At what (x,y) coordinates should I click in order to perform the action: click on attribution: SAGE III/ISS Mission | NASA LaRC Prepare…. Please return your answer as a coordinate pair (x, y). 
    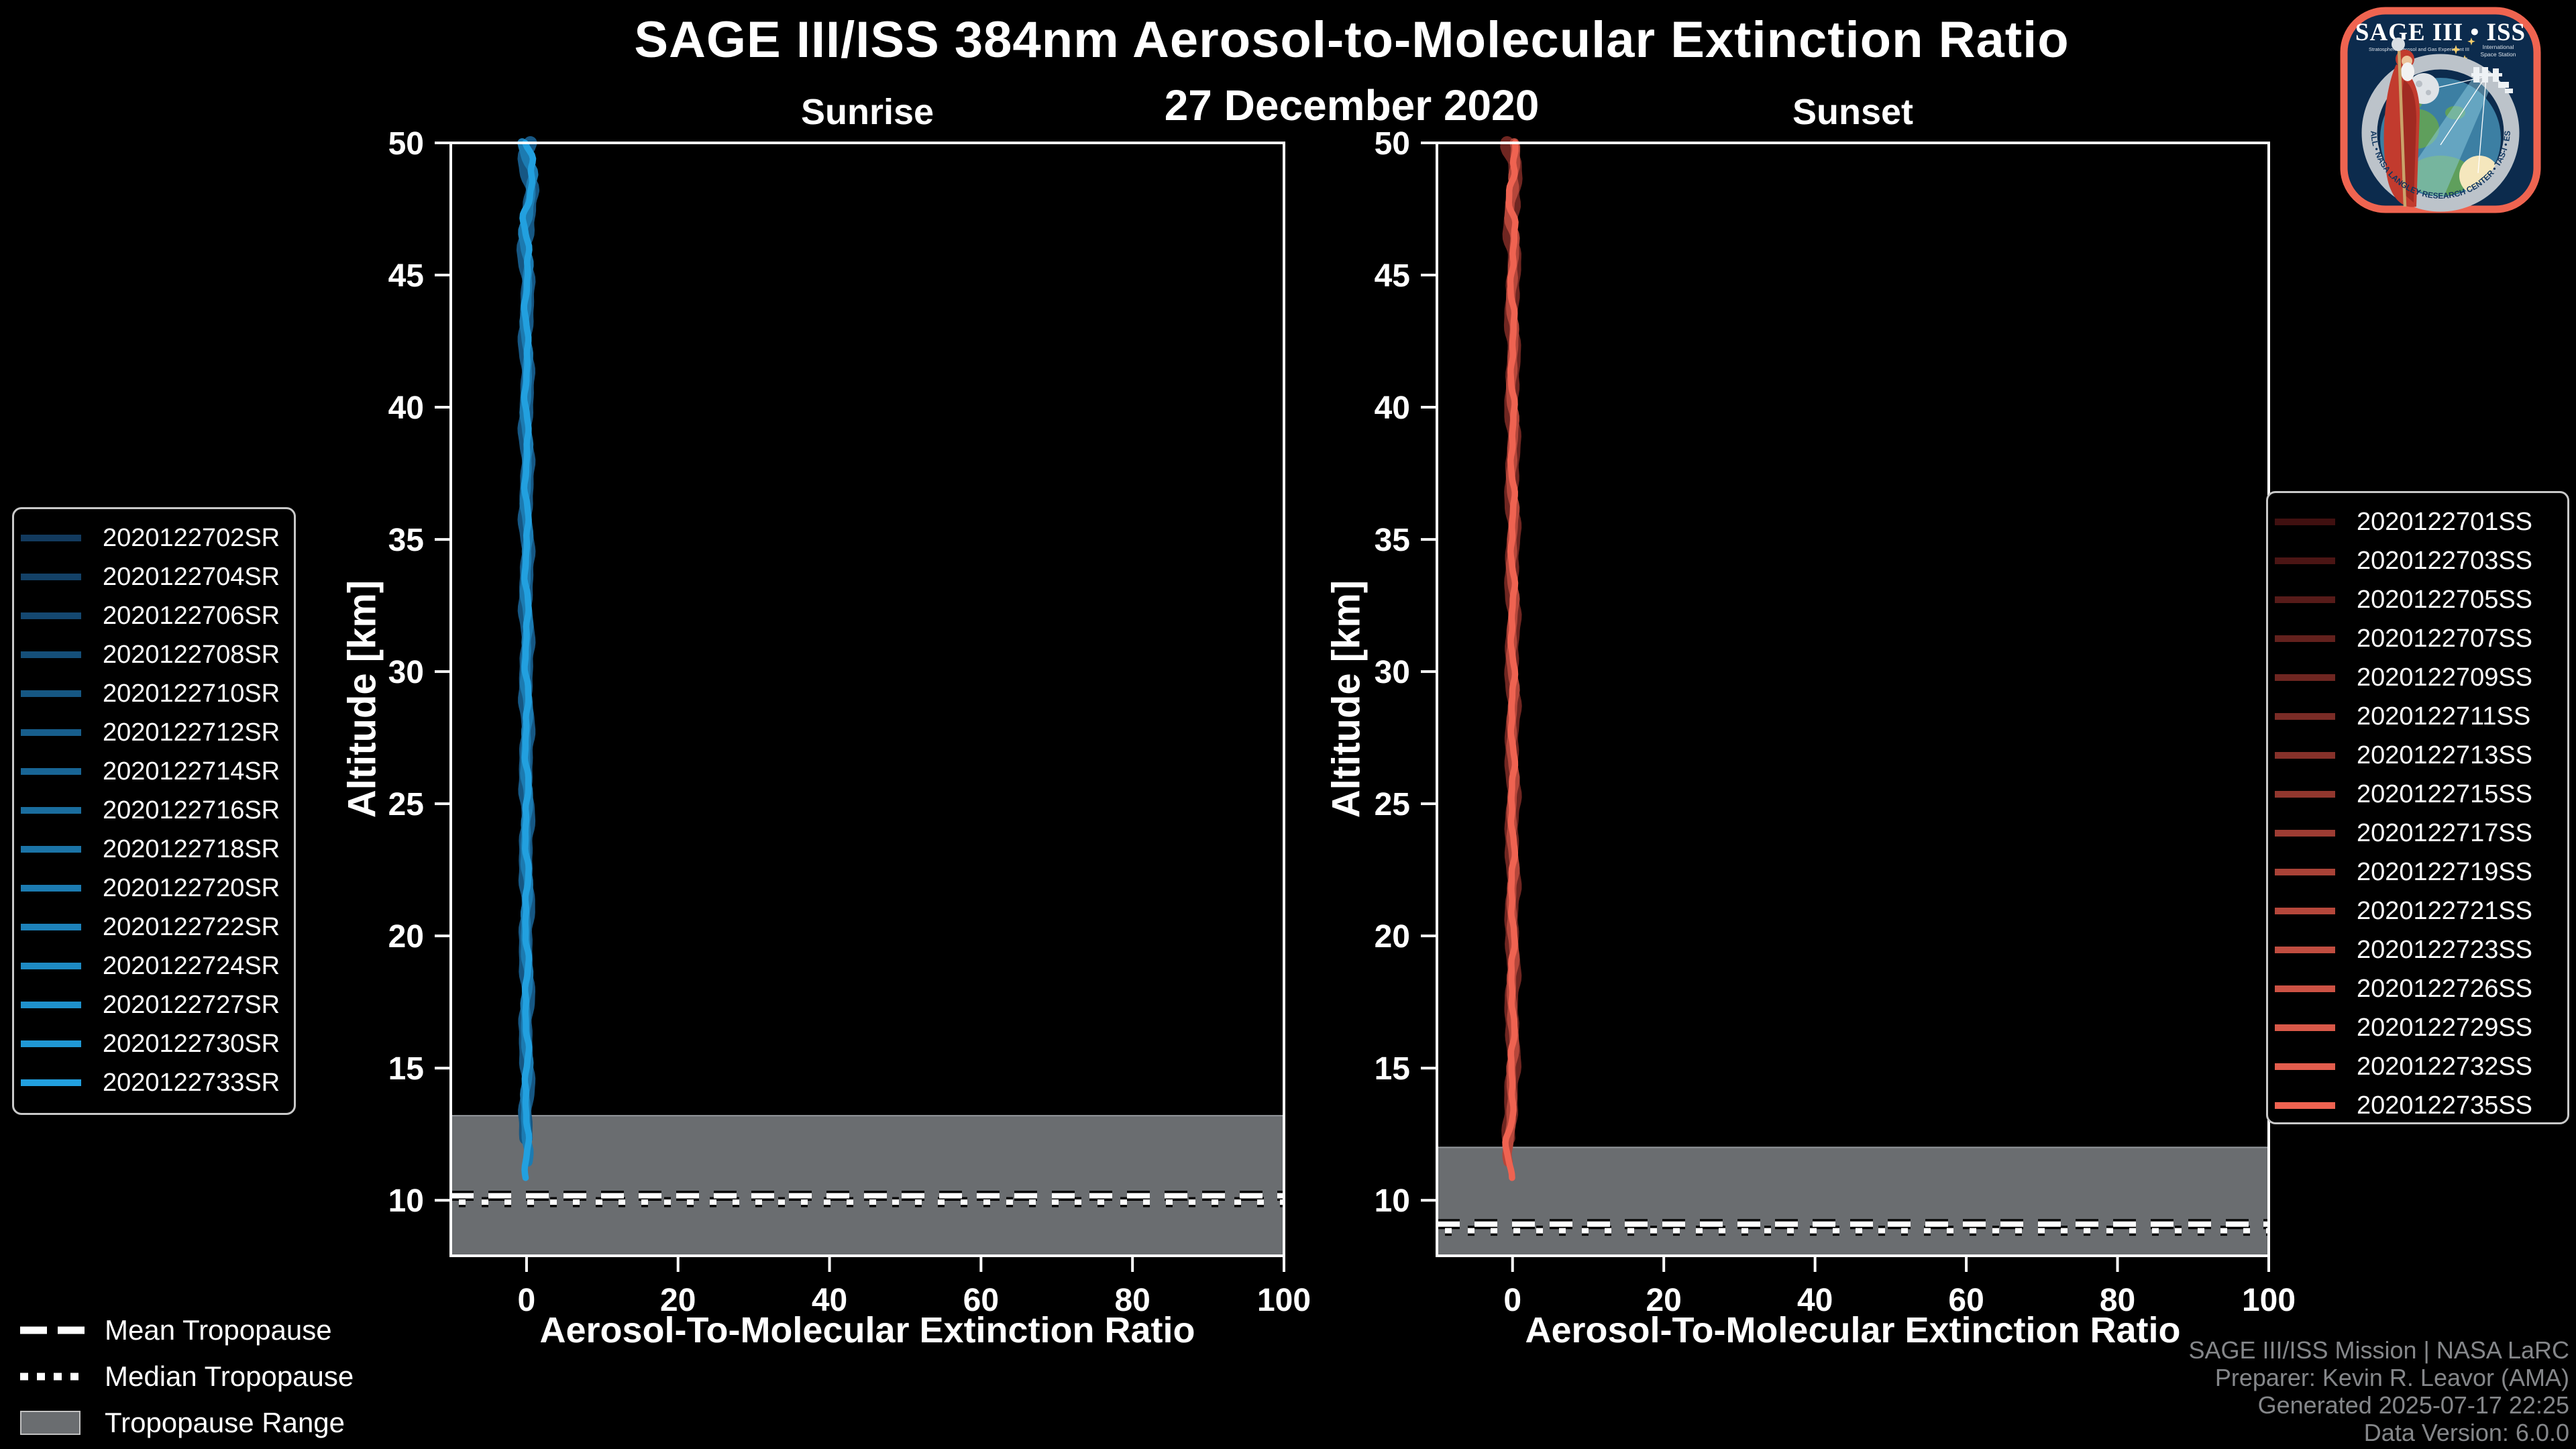
    Looking at the image, I should click on (2378, 1391).